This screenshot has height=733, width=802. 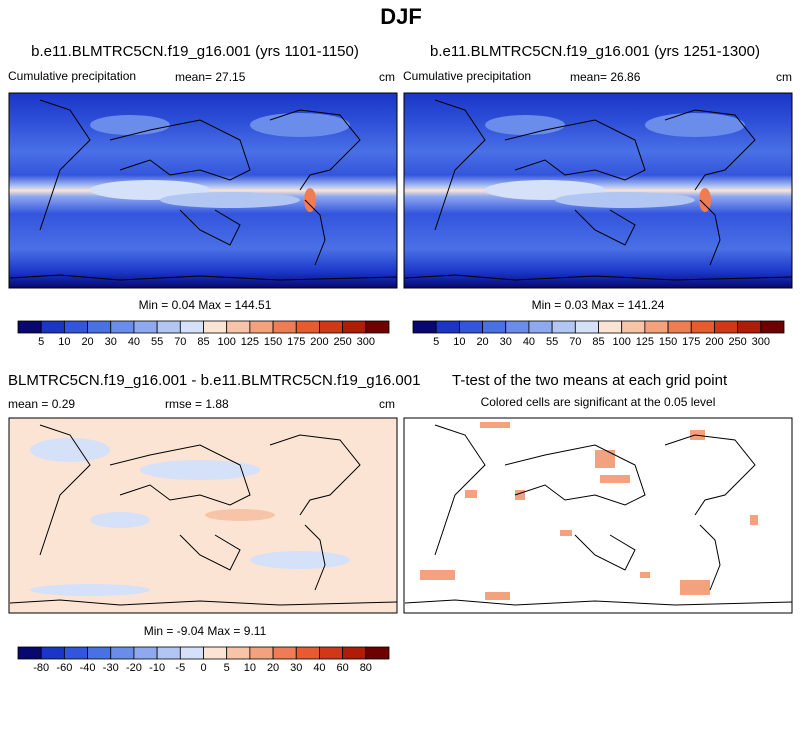 What do you see at coordinates (64, 668) in the screenshot?
I see `colorbar-label: -60` at bounding box center [64, 668].